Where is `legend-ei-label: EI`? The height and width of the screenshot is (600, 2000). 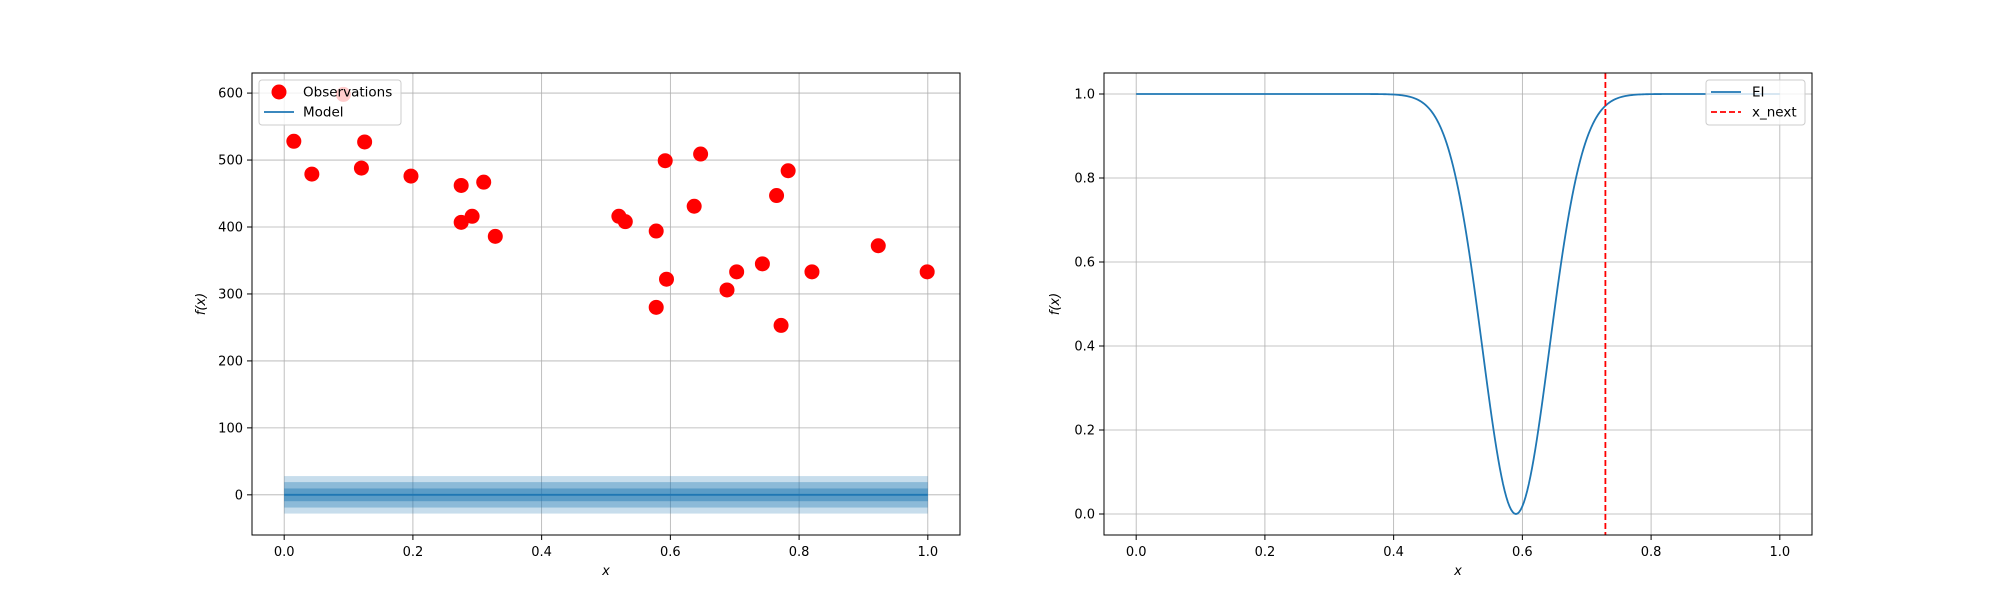
legend-ei-label: EI is located at coordinates (1758, 93).